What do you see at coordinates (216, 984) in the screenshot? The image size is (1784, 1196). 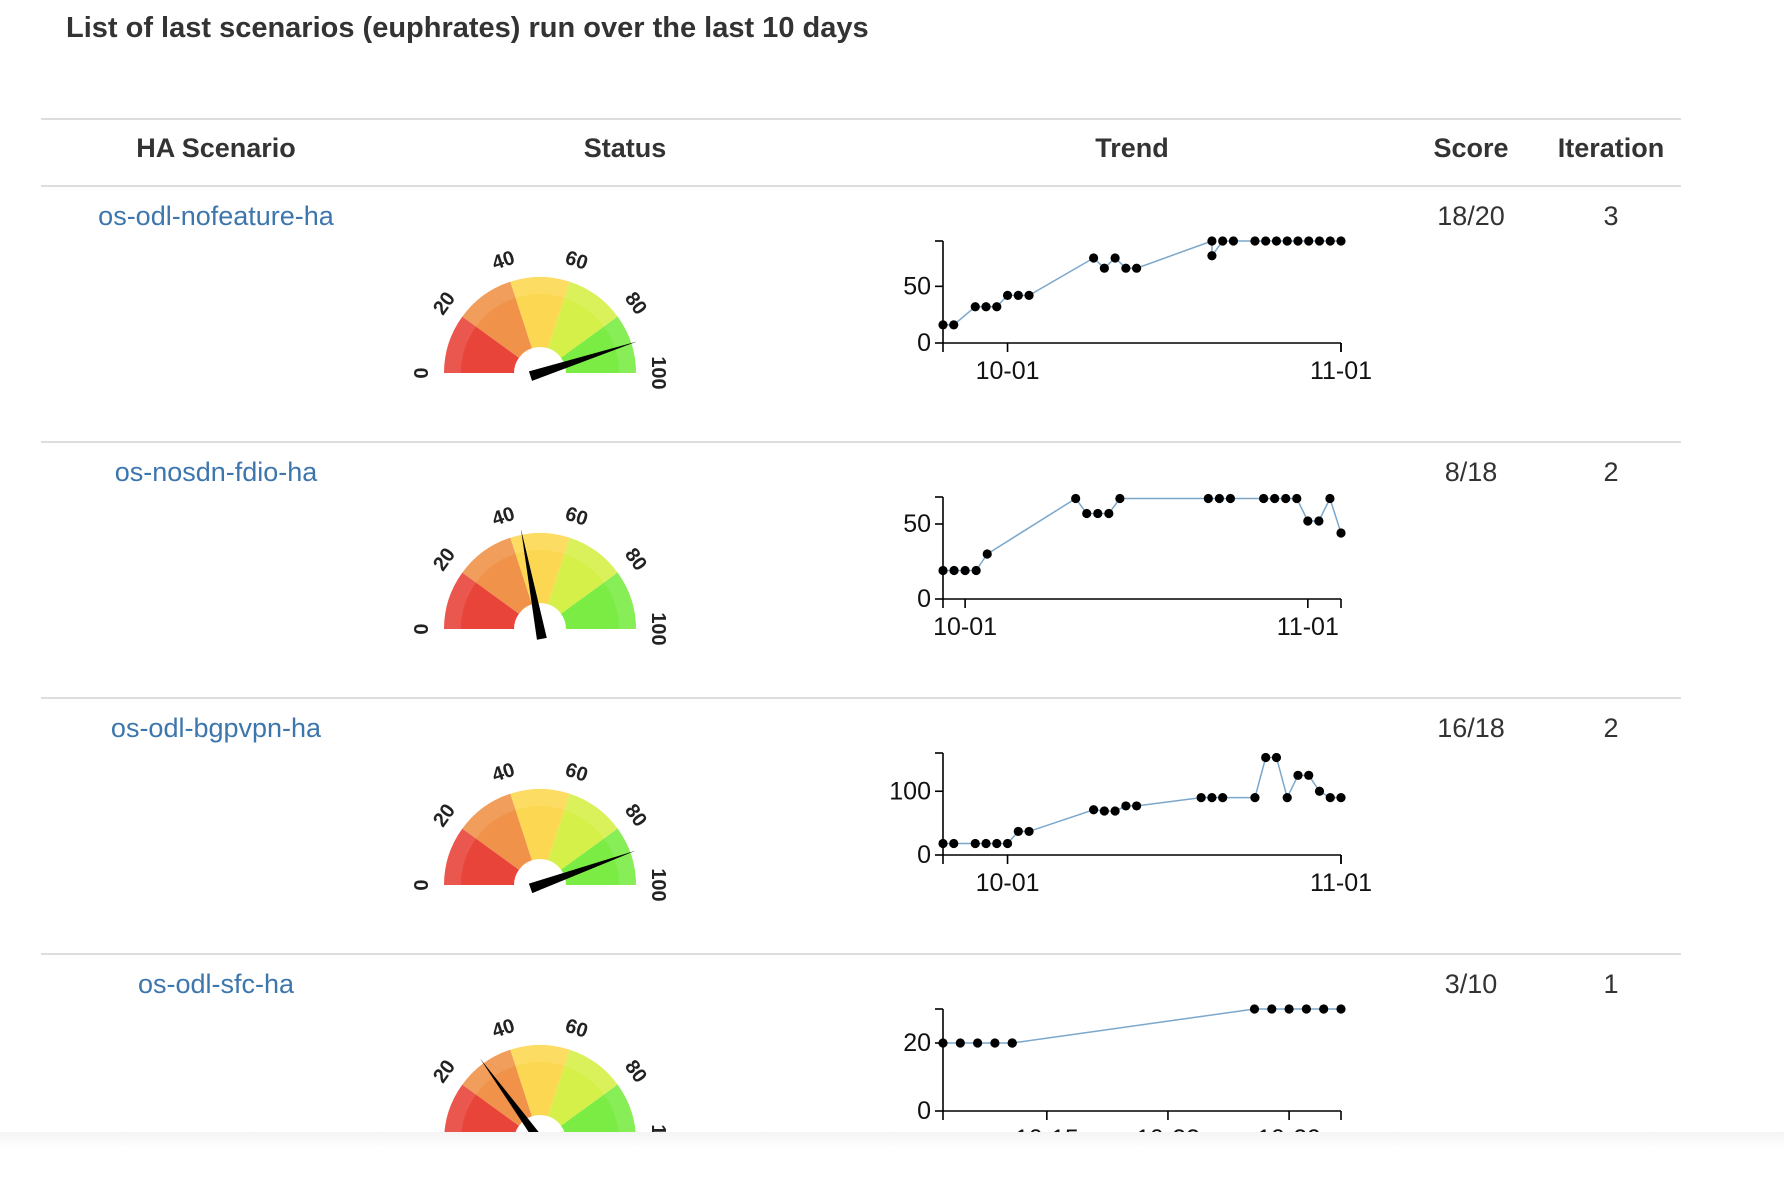 I see `scenario-link: os-odl-sfc-ha` at bounding box center [216, 984].